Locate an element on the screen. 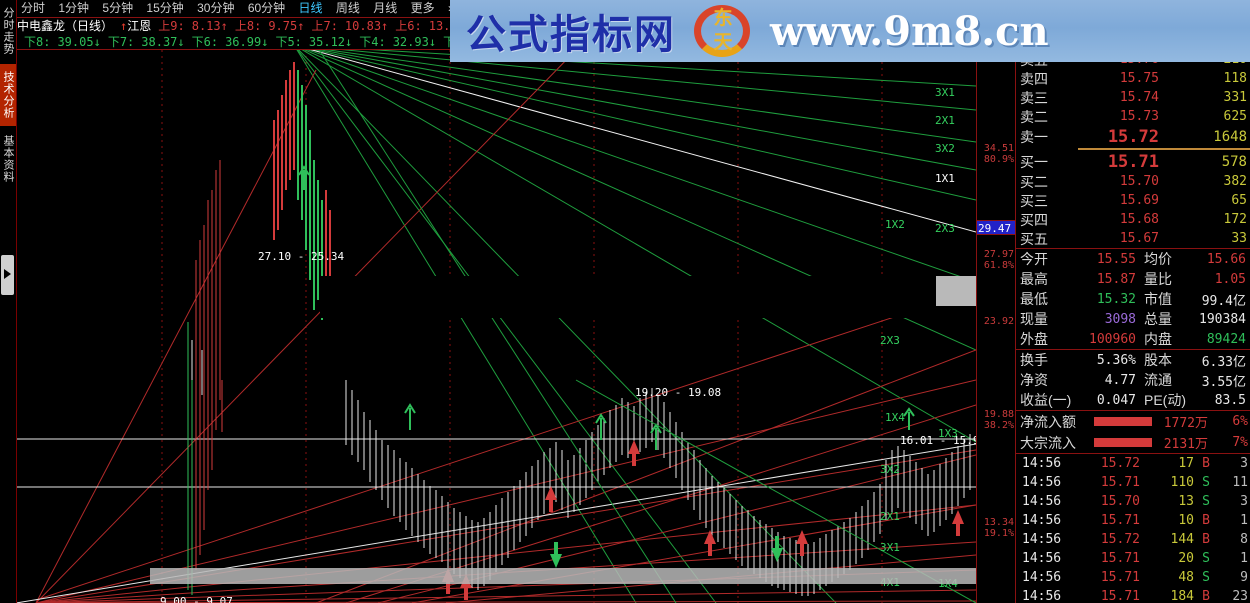 The height and width of the screenshot is (603, 1250). menu-item-1min: 1分钟 is located at coordinates (74, 8).